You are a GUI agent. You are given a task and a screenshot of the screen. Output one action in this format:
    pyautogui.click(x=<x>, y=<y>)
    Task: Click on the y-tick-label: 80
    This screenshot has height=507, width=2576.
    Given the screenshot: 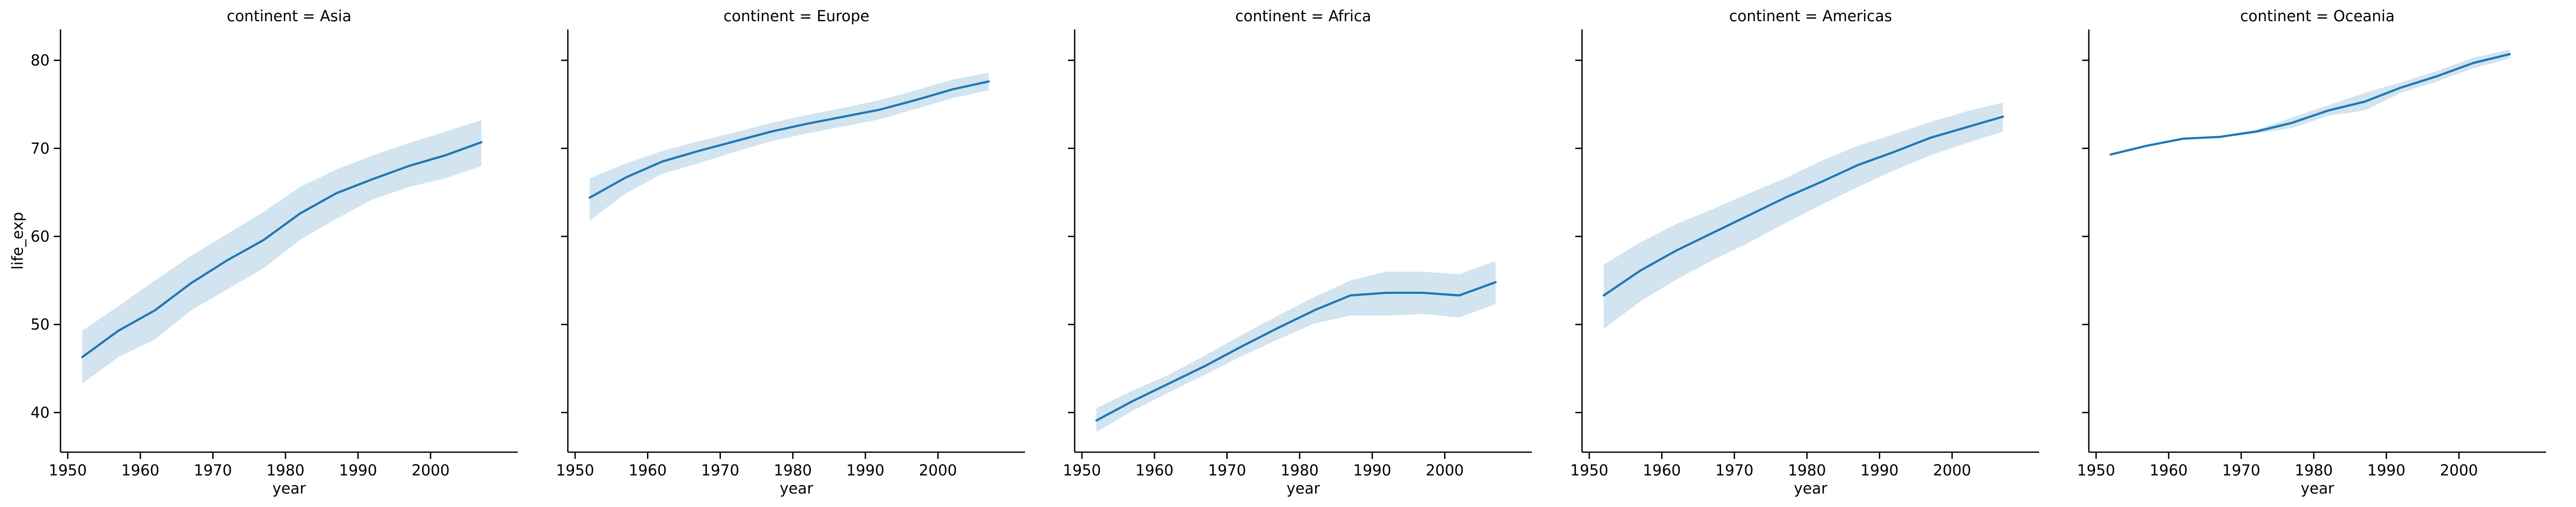 What is the action you would take?
    pyautogui.click(x=40, y=60)
    